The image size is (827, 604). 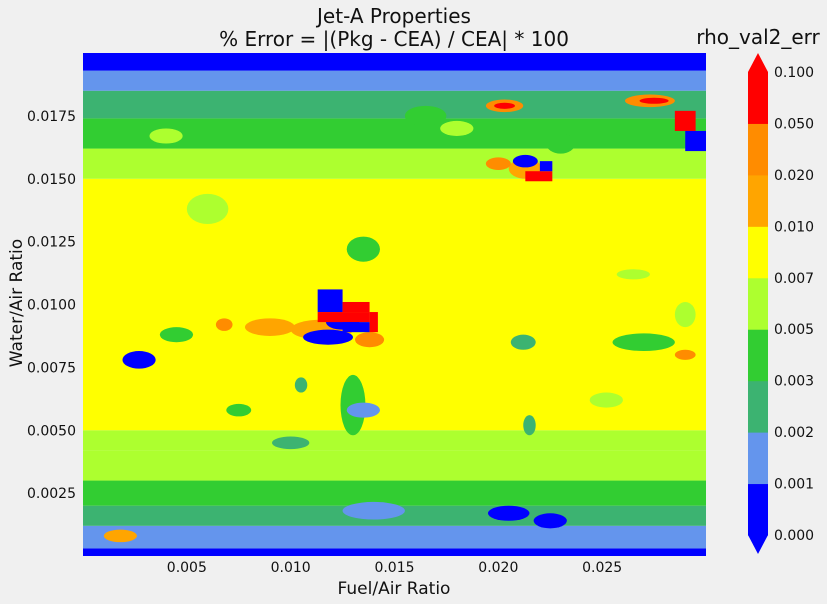 I want to click on colorbar-tick-label: 0.050, so click(x=794, y=124).